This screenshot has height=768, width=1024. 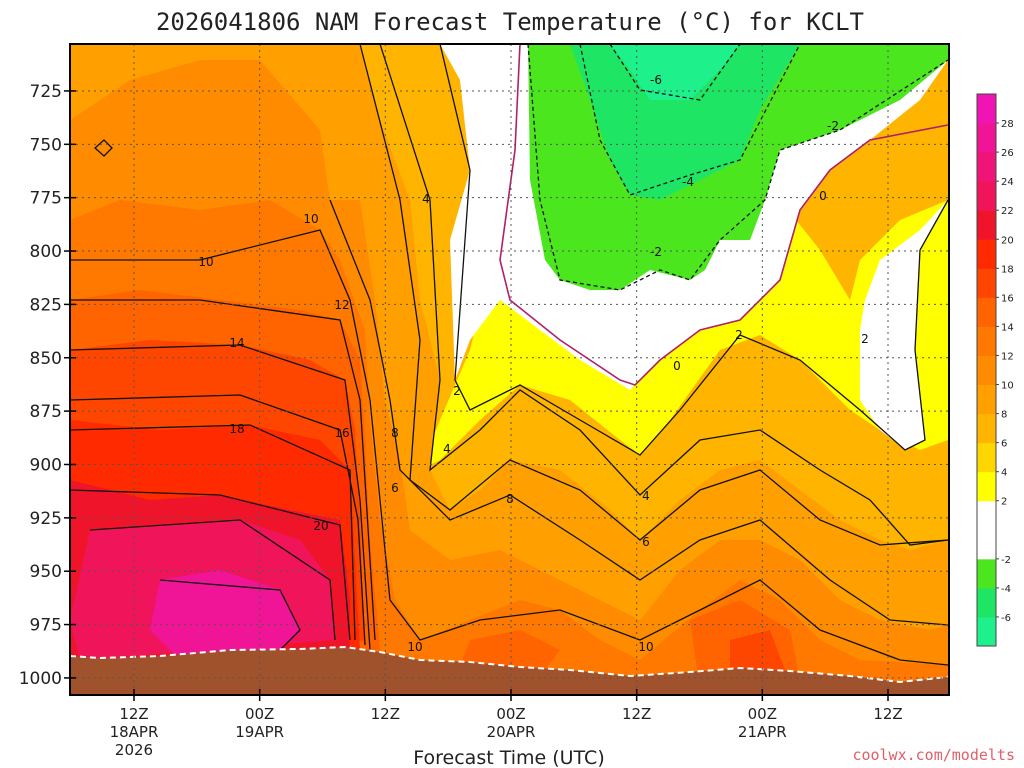 I want to click on colorbar-label: 22, so click(x=1007, y=211).